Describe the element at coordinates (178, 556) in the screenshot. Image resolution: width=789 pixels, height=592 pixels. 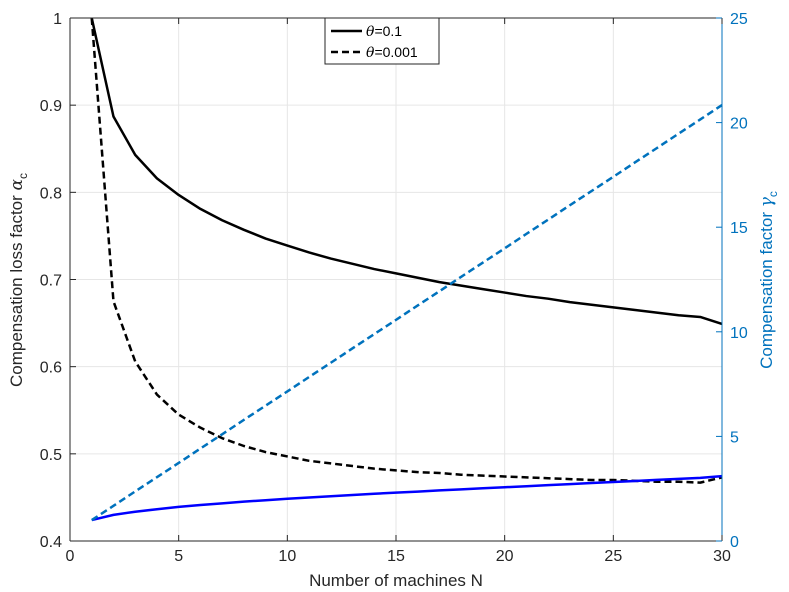
I see `x-tick-label-5: 5` at that location.